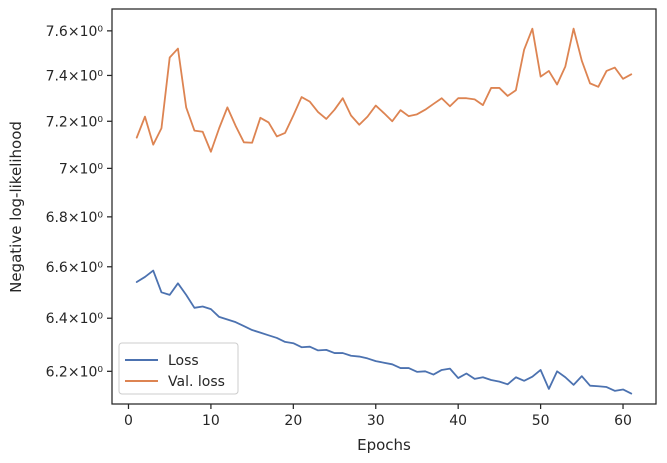  Describe the element at coordinates (128, 421) in the screenshot. I see `x-tick-label: 0` at that location.